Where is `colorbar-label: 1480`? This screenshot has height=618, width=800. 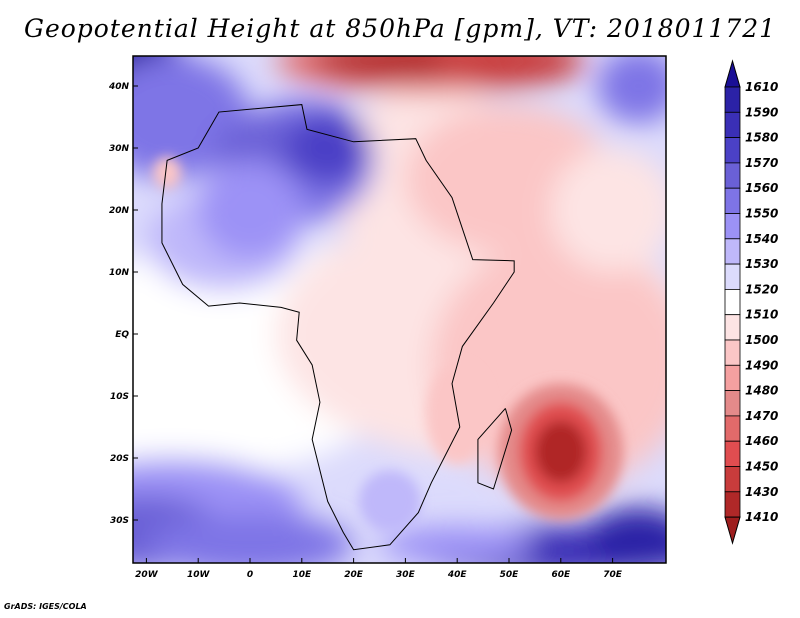 colorbar-label: 1480 is located at coordinates (761, 391).